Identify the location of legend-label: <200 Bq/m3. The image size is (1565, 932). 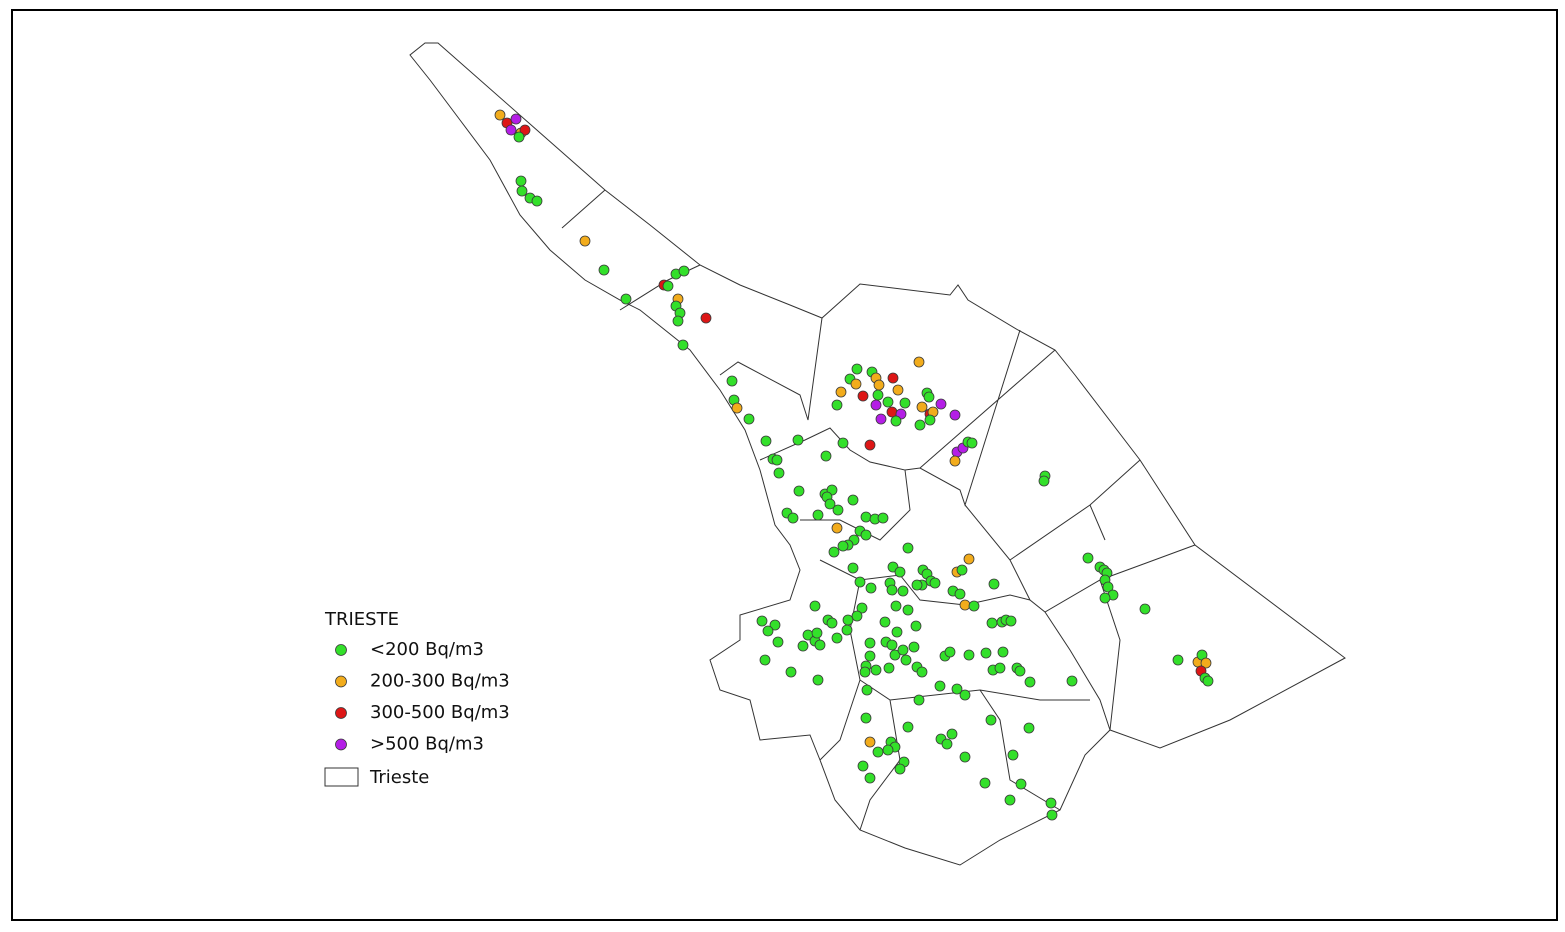
(427, 649).